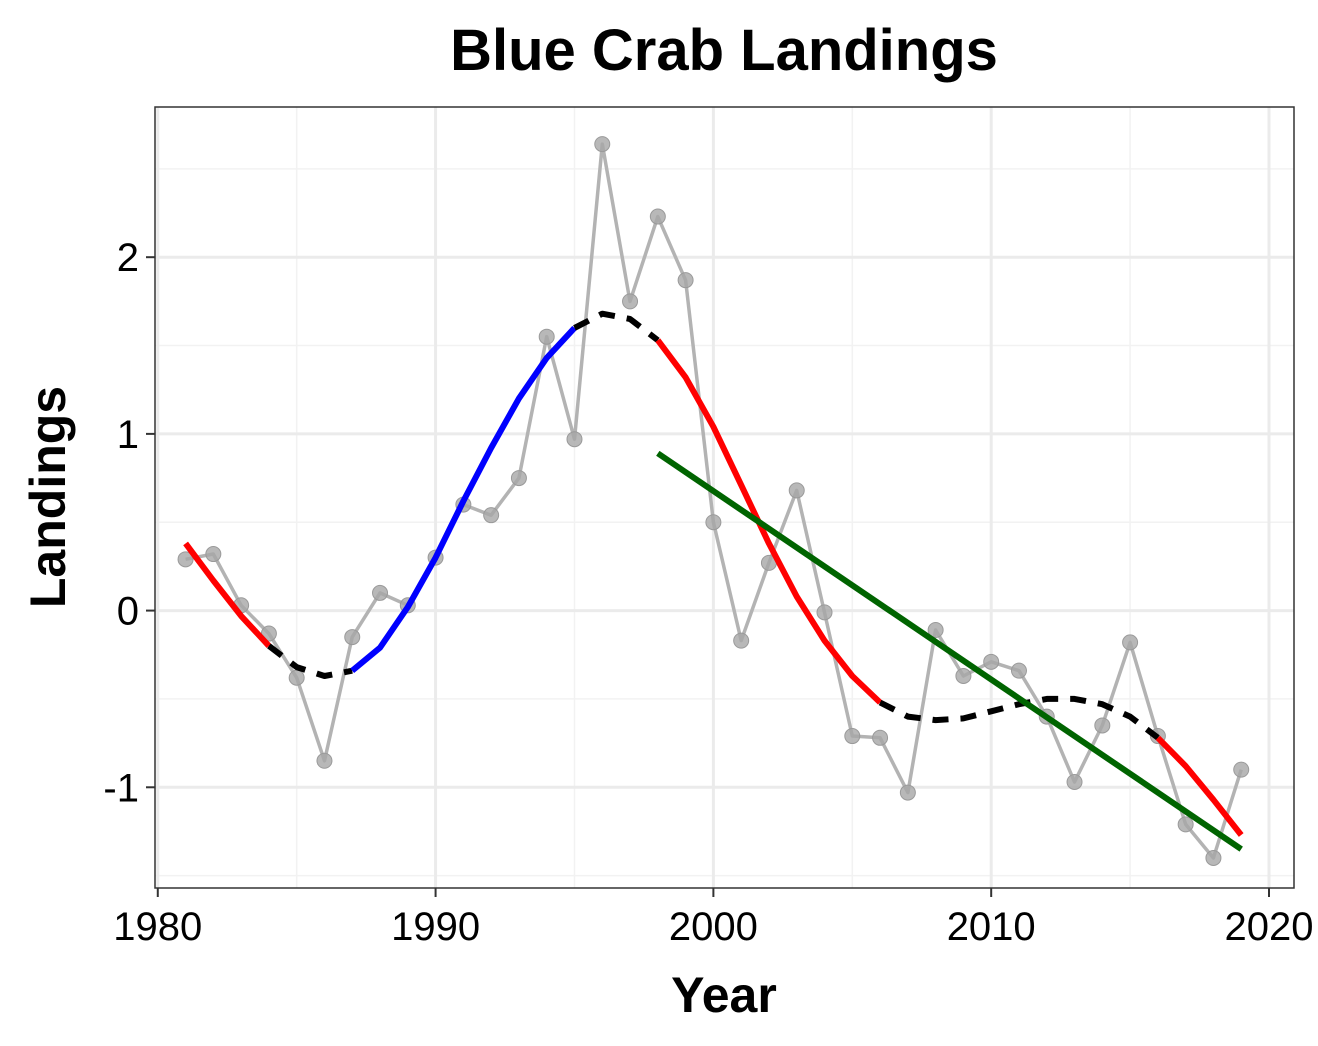  I want to click on y-axis-title: Landings, so click(48, 497).